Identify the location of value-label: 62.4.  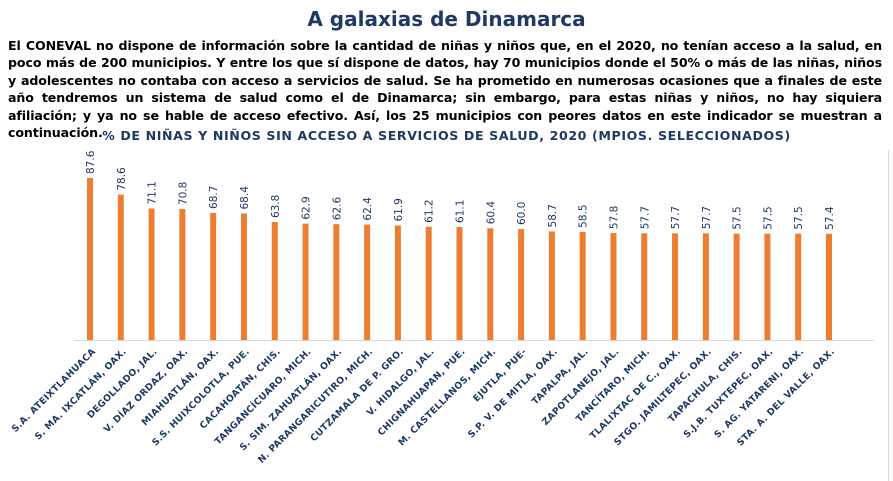
(368, 209).